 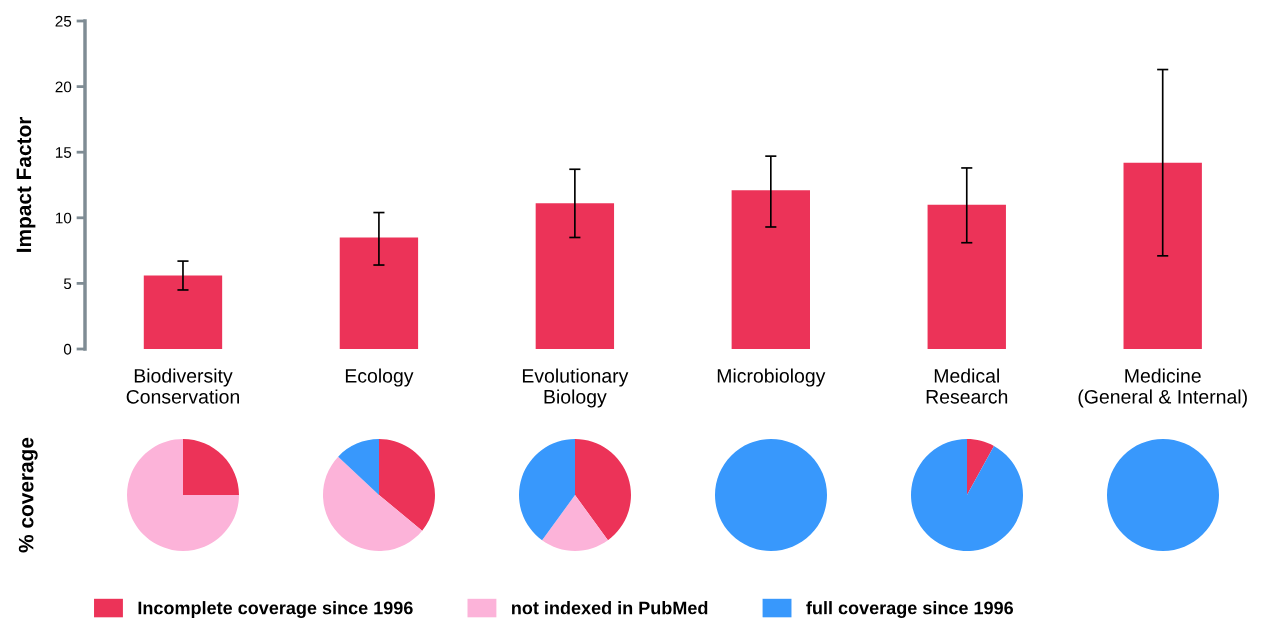 What do you see at coordinates (63, 218) in the screenshot?
I see `y-tick-label: 10` at bounding box center [63, 218].